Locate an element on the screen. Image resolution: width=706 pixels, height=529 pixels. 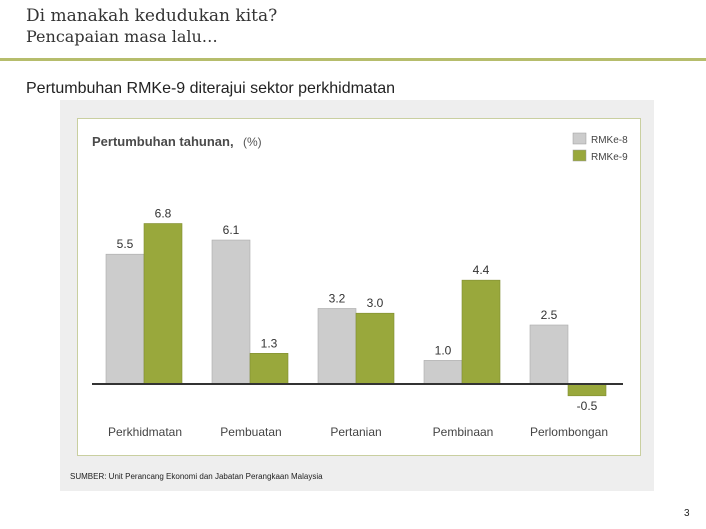
page-number: 3 is located at coordinates (687, 513).